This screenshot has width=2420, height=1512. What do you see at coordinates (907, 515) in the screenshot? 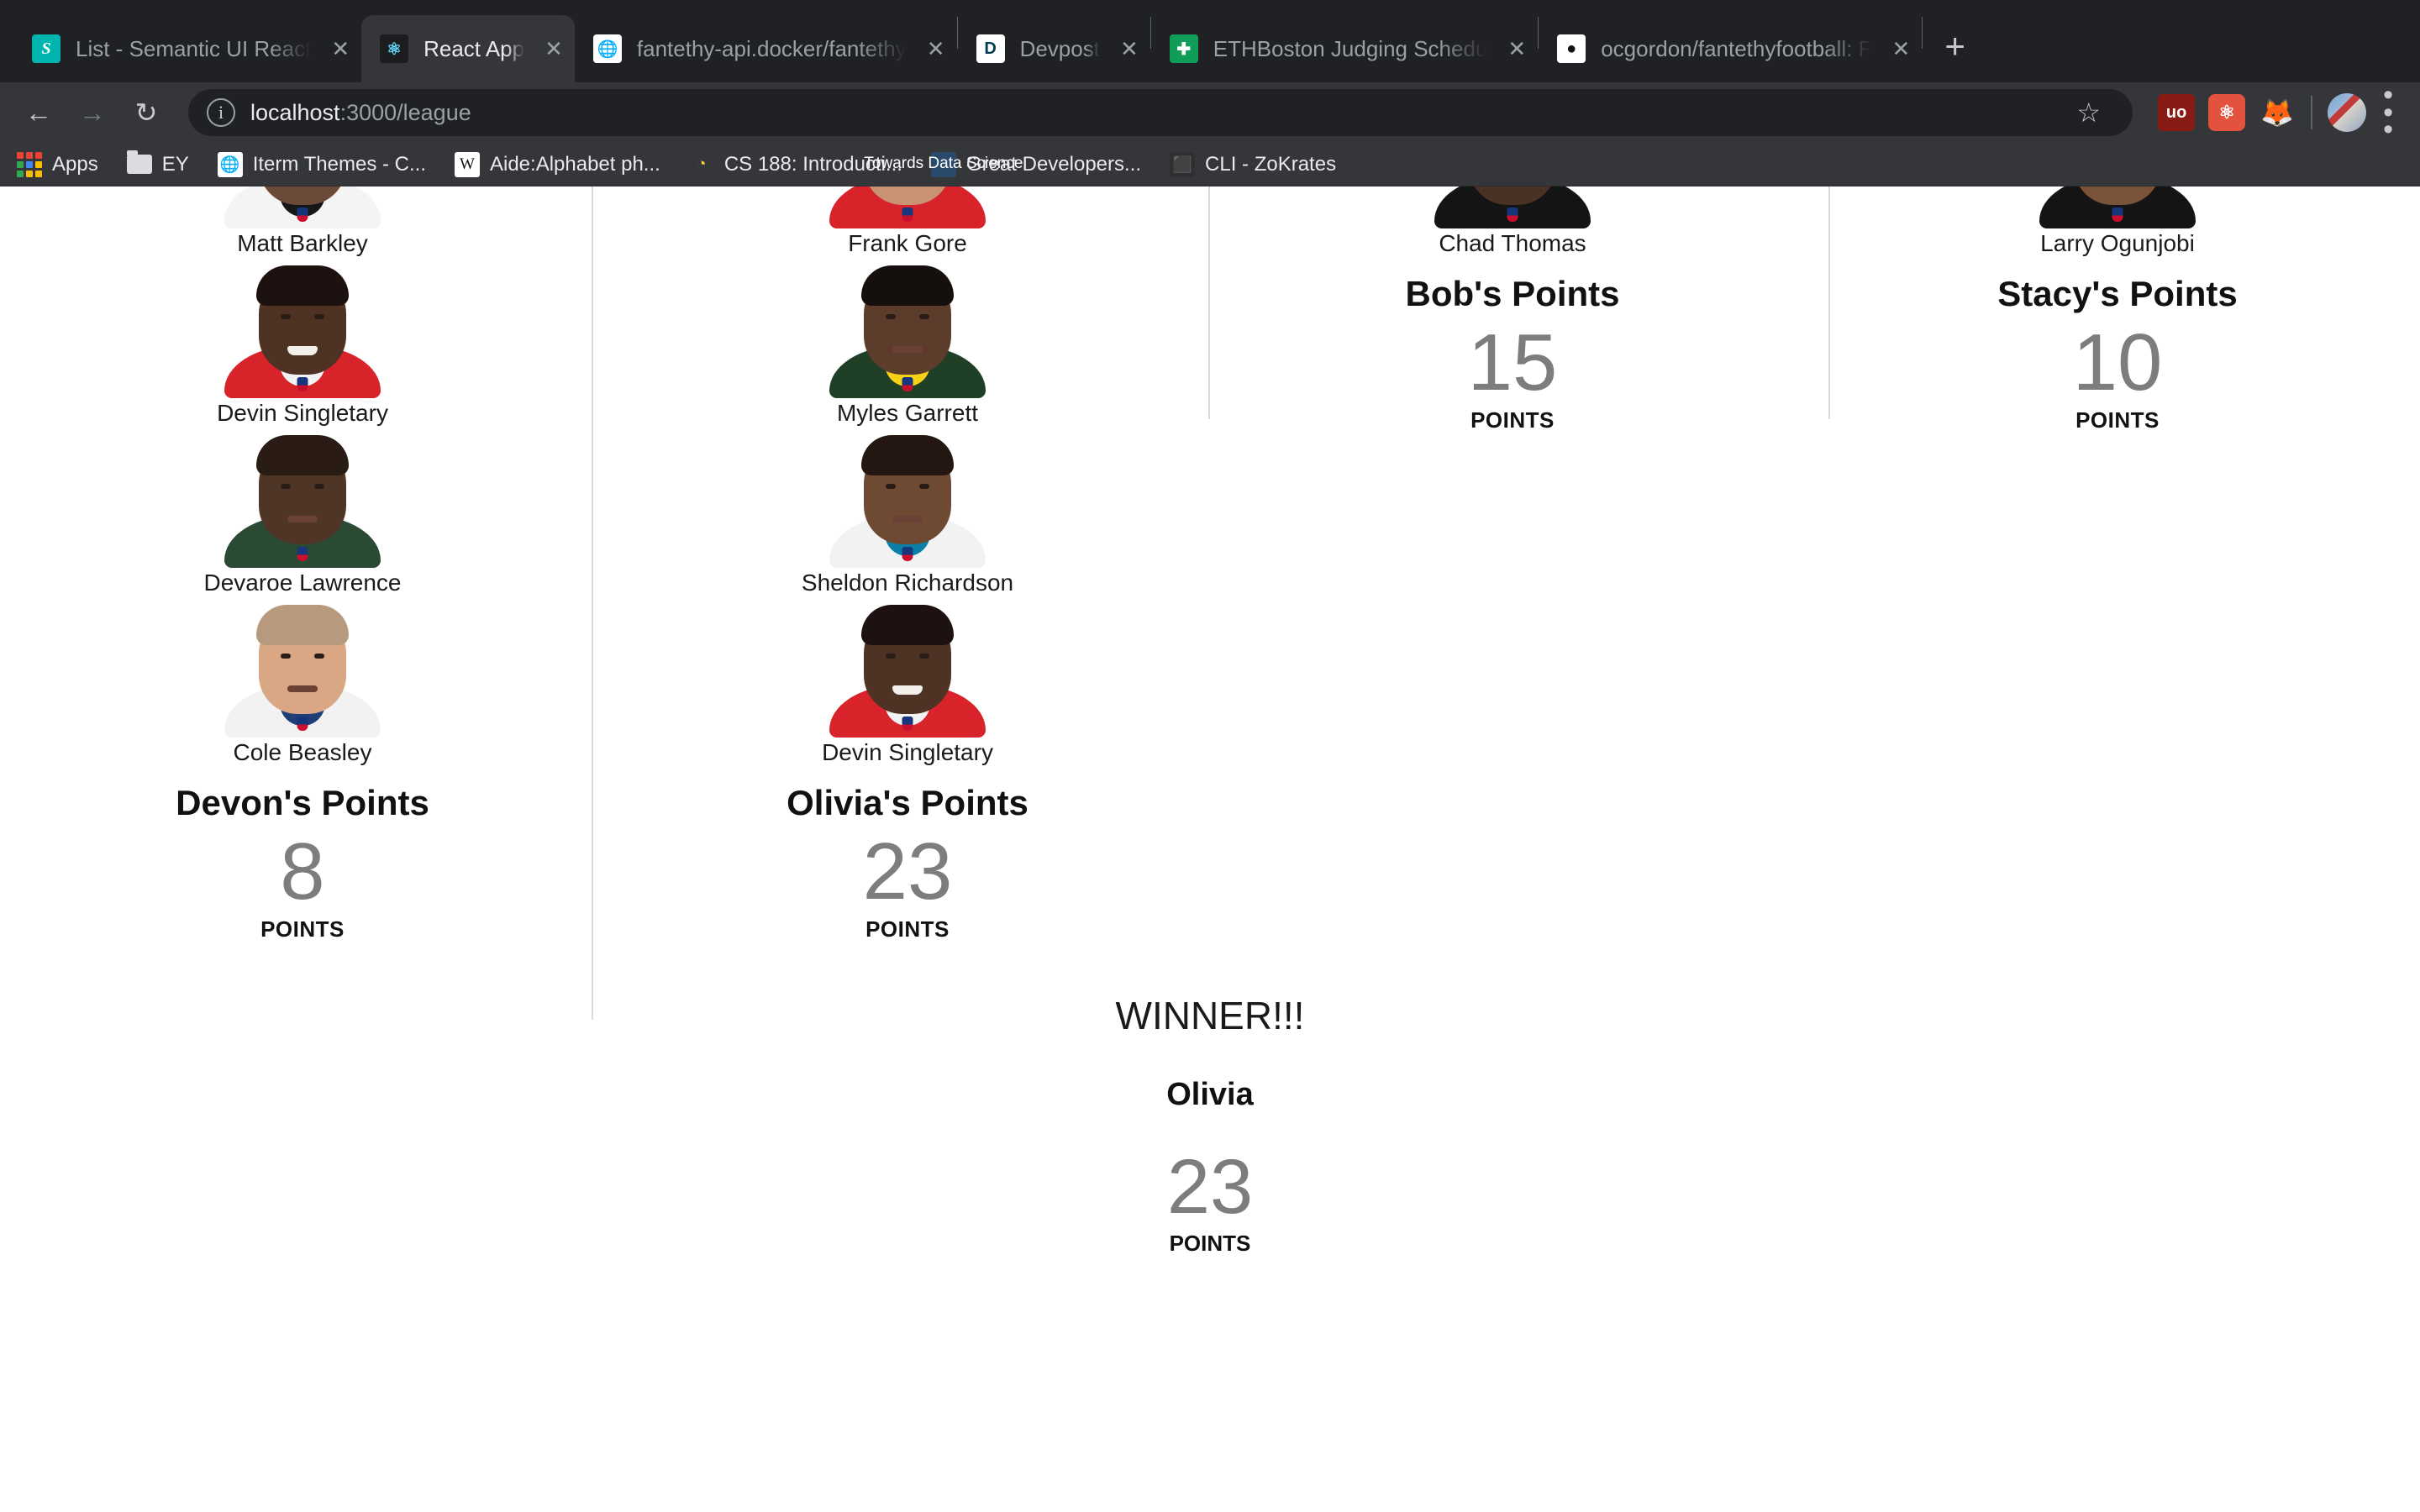
I see `player-card: Sheldon Richardson` at bounding box center [907, 515].